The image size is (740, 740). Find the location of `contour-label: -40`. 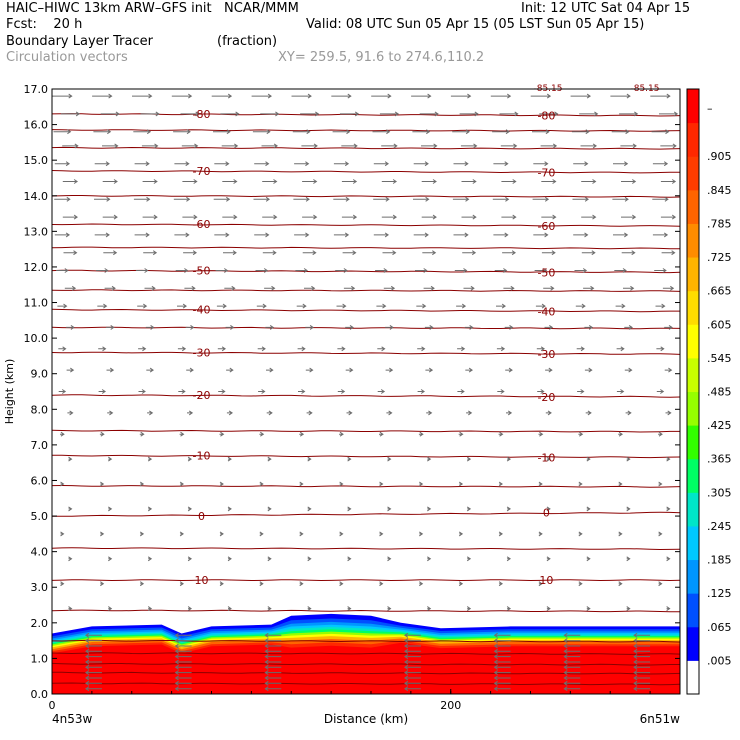

contour-label: -40 is located at coordinates (202, 310).